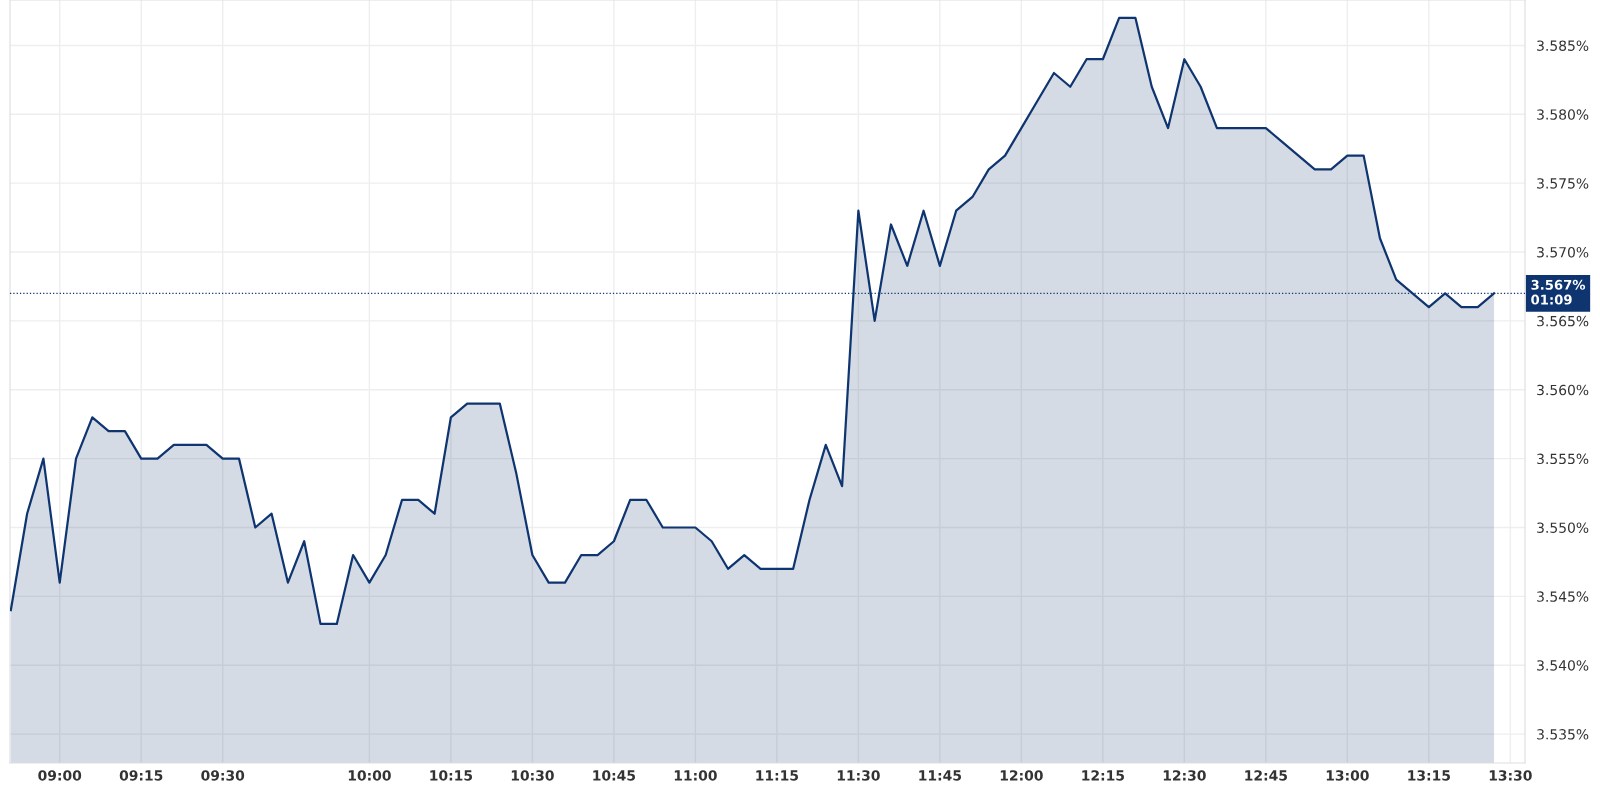 Image resolution: width=1600 pixels, height=793 pixels. Describe the element at coordinates (1184, 775) in the screenshot. I see `x-tick-label: 12:30` at that location.